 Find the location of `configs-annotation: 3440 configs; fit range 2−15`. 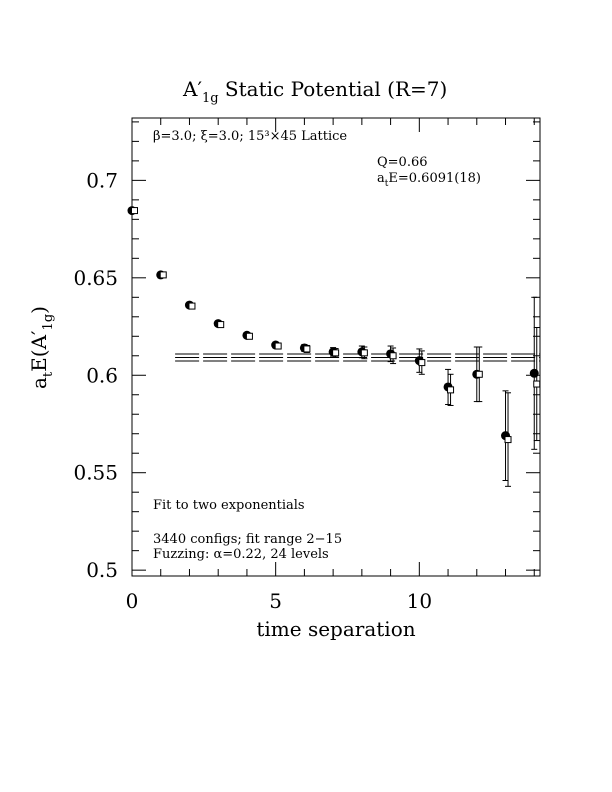

configs-annotation: 3440 configs; fit range 2−15 is located at coordinates (247, 539).